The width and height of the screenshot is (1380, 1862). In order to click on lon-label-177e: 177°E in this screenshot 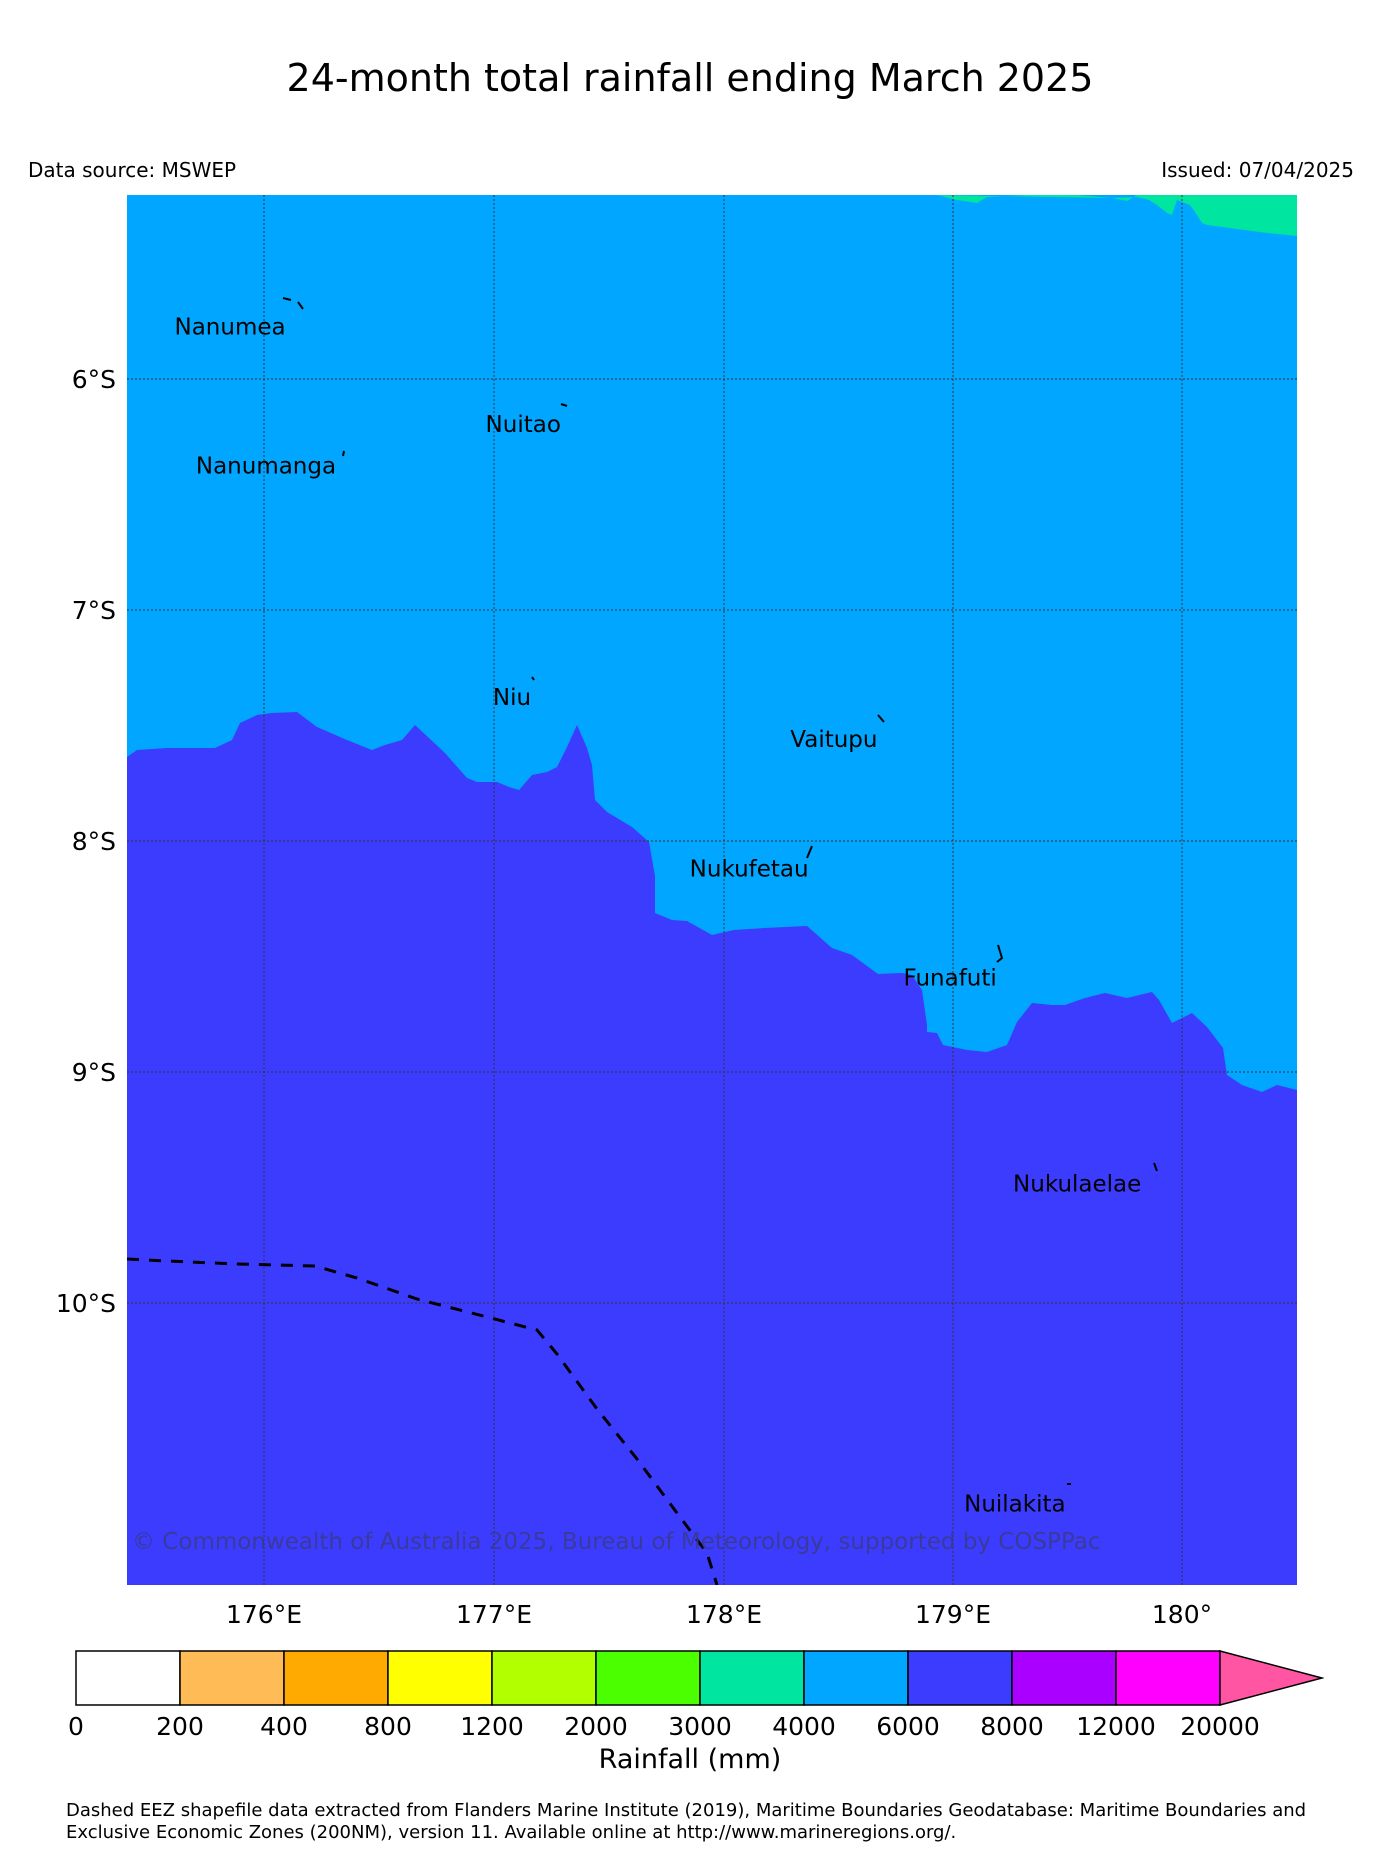, I will do `click(493, 1614)`.